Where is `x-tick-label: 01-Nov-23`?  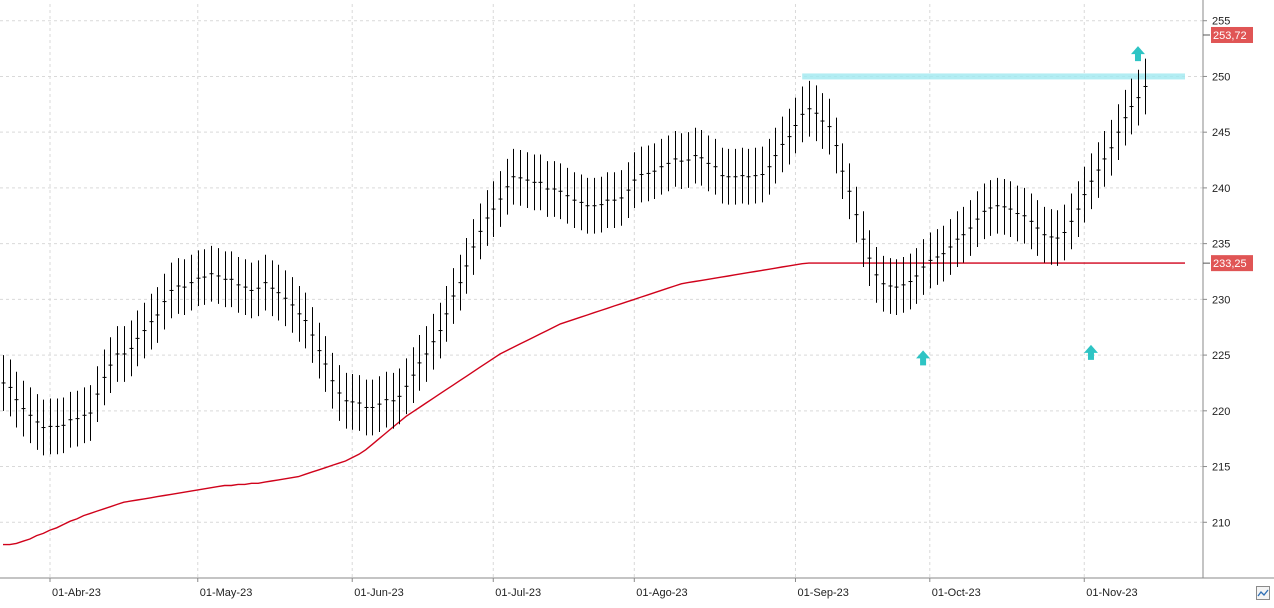 x-tick-label: 01-Nov-23 is located at coordinates (1111, 593).